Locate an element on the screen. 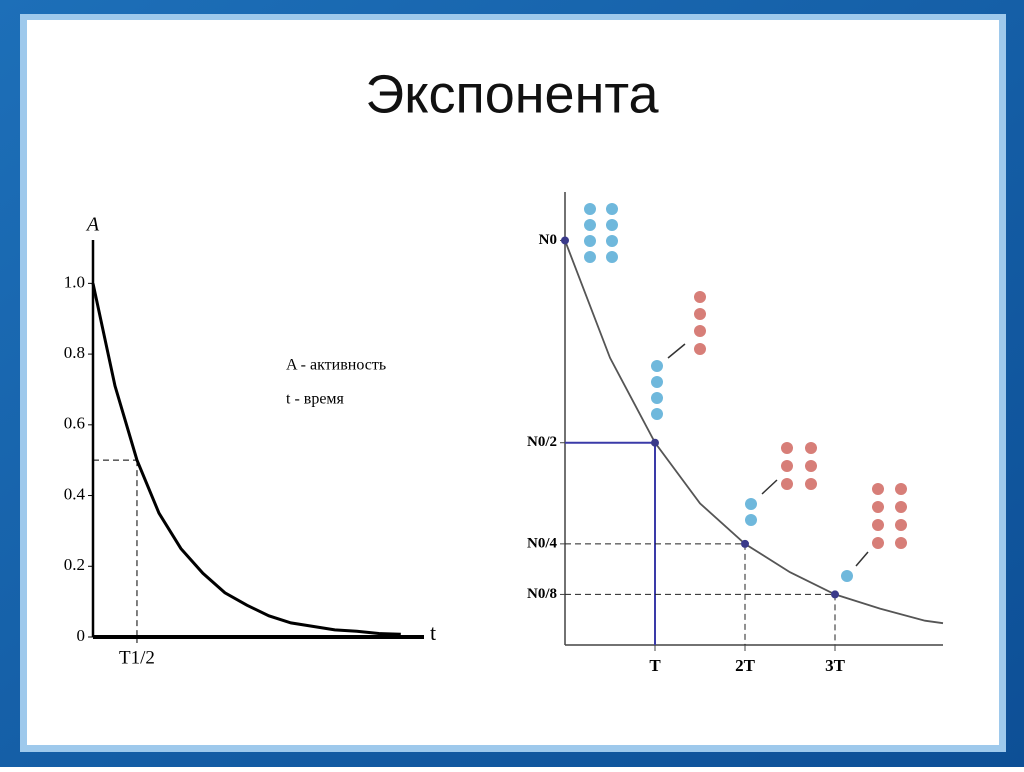 The width and height of the screenshot is (1024, 772). y-tick-label: 0.8 is located at coordinates (74, 352).